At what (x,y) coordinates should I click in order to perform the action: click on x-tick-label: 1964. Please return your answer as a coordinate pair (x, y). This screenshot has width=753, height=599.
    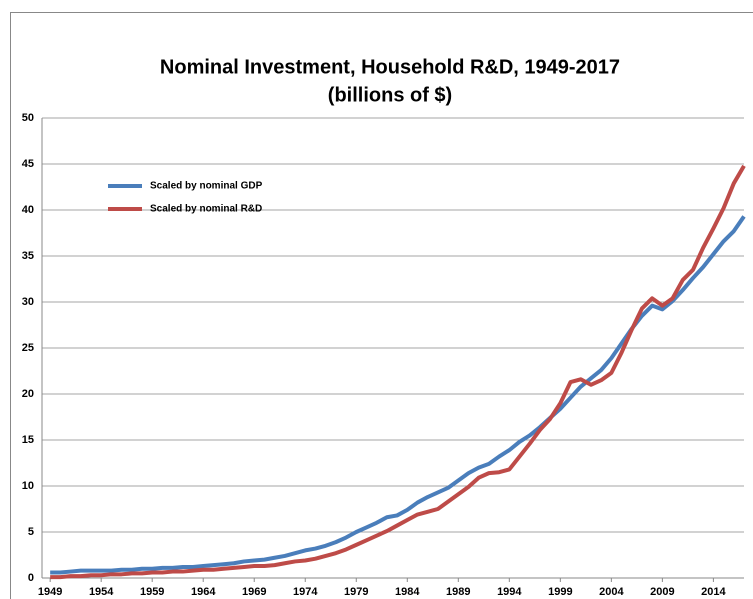
    Looking at the image, I should click on (203, 592).